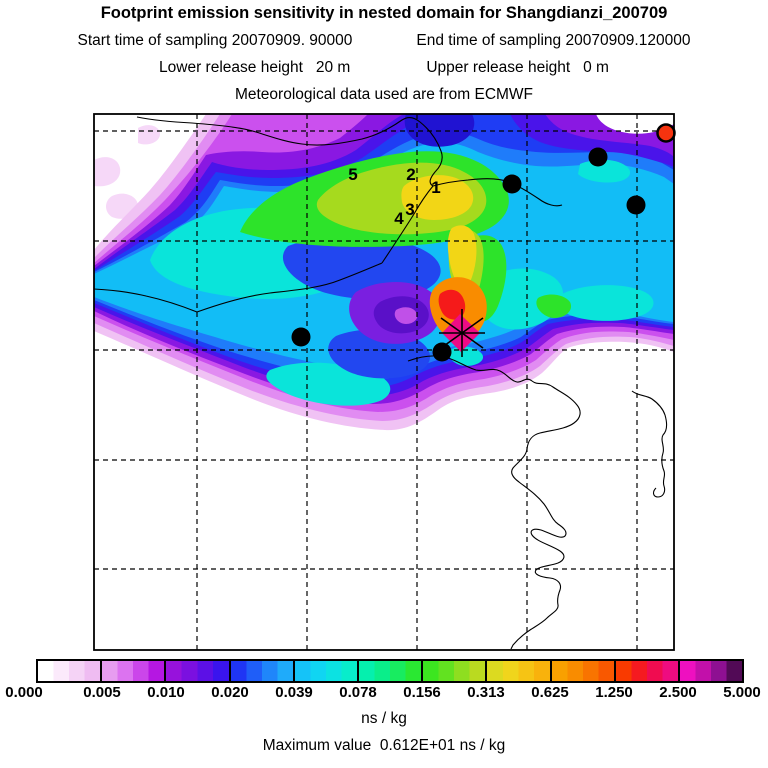 This screenshot has height=768, width=768. What do you see at coordinates (409, 209) in the screenshot?
I see `site-number-label: 3` at bounding box center [409, 209].